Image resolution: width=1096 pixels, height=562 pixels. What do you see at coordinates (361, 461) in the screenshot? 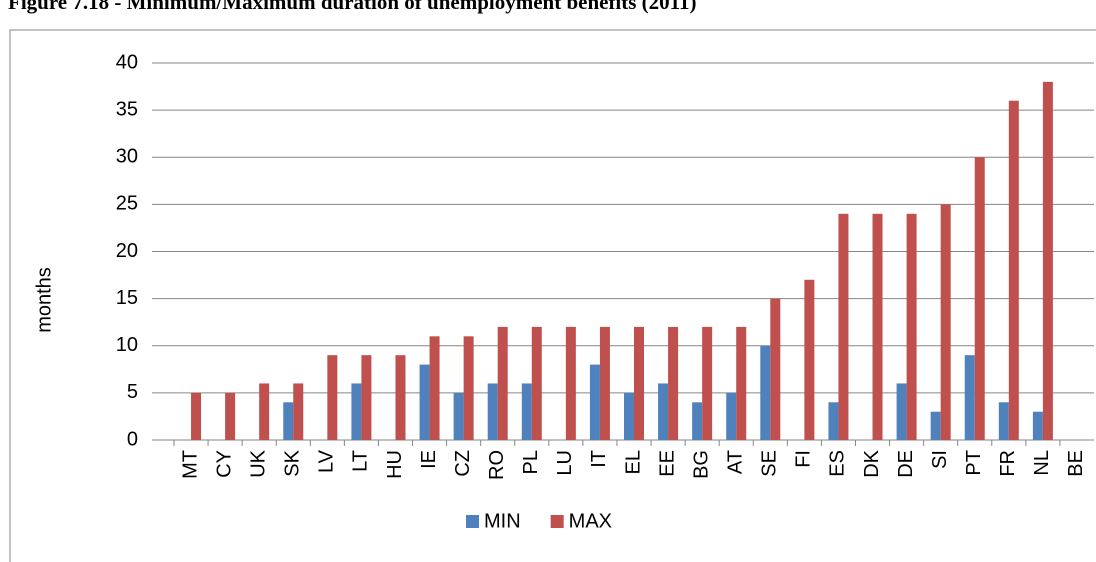
I see `x-tick-label: LT` at bounding box center [361, 461].